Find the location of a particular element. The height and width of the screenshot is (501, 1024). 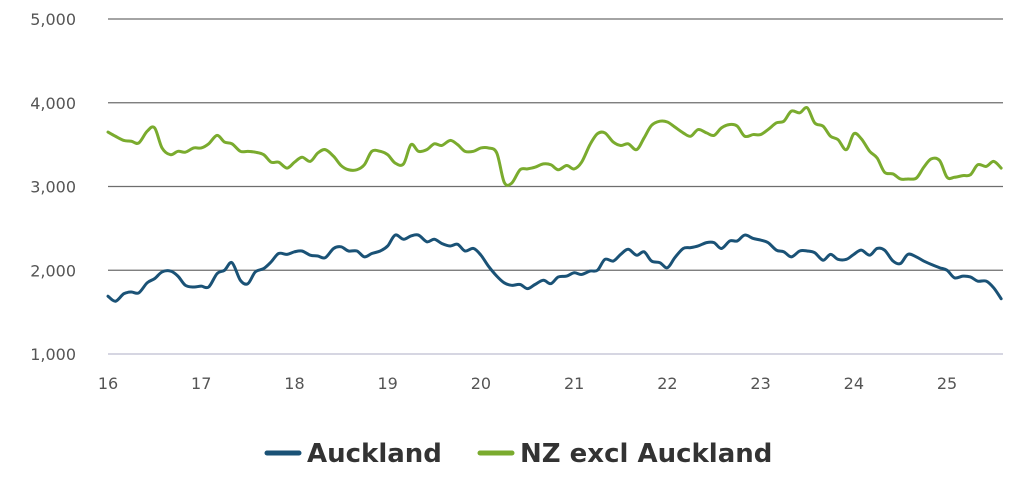

x-tick-label: 24 is located at coordinates (854, 383).